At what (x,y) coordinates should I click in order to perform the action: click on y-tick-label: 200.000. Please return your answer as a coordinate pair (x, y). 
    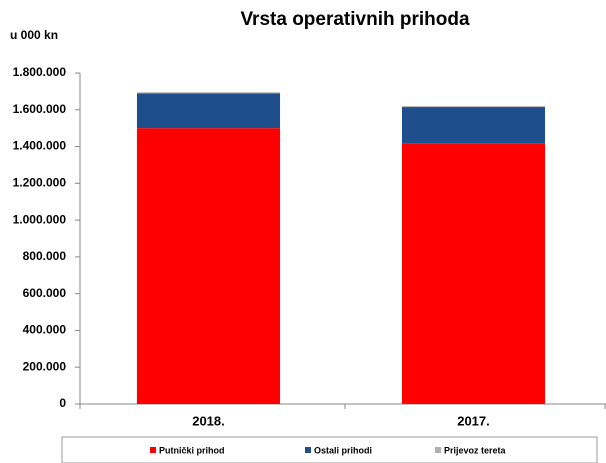
    Looking at the image, I should click on (45, 366).